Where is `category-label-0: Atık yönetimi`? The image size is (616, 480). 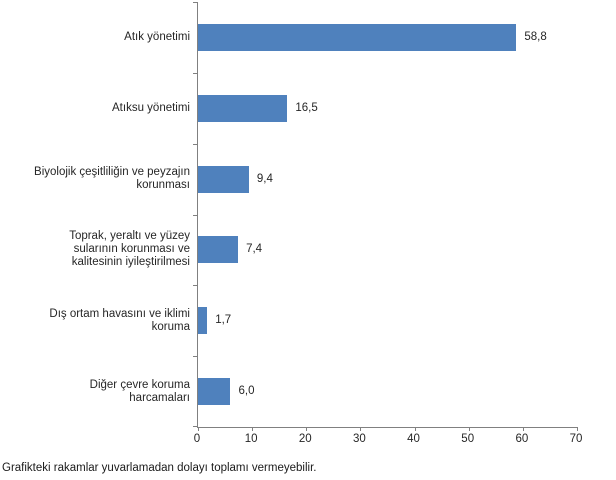 category-label-0: Atık yönetimi is located at coordinates (95, 37).